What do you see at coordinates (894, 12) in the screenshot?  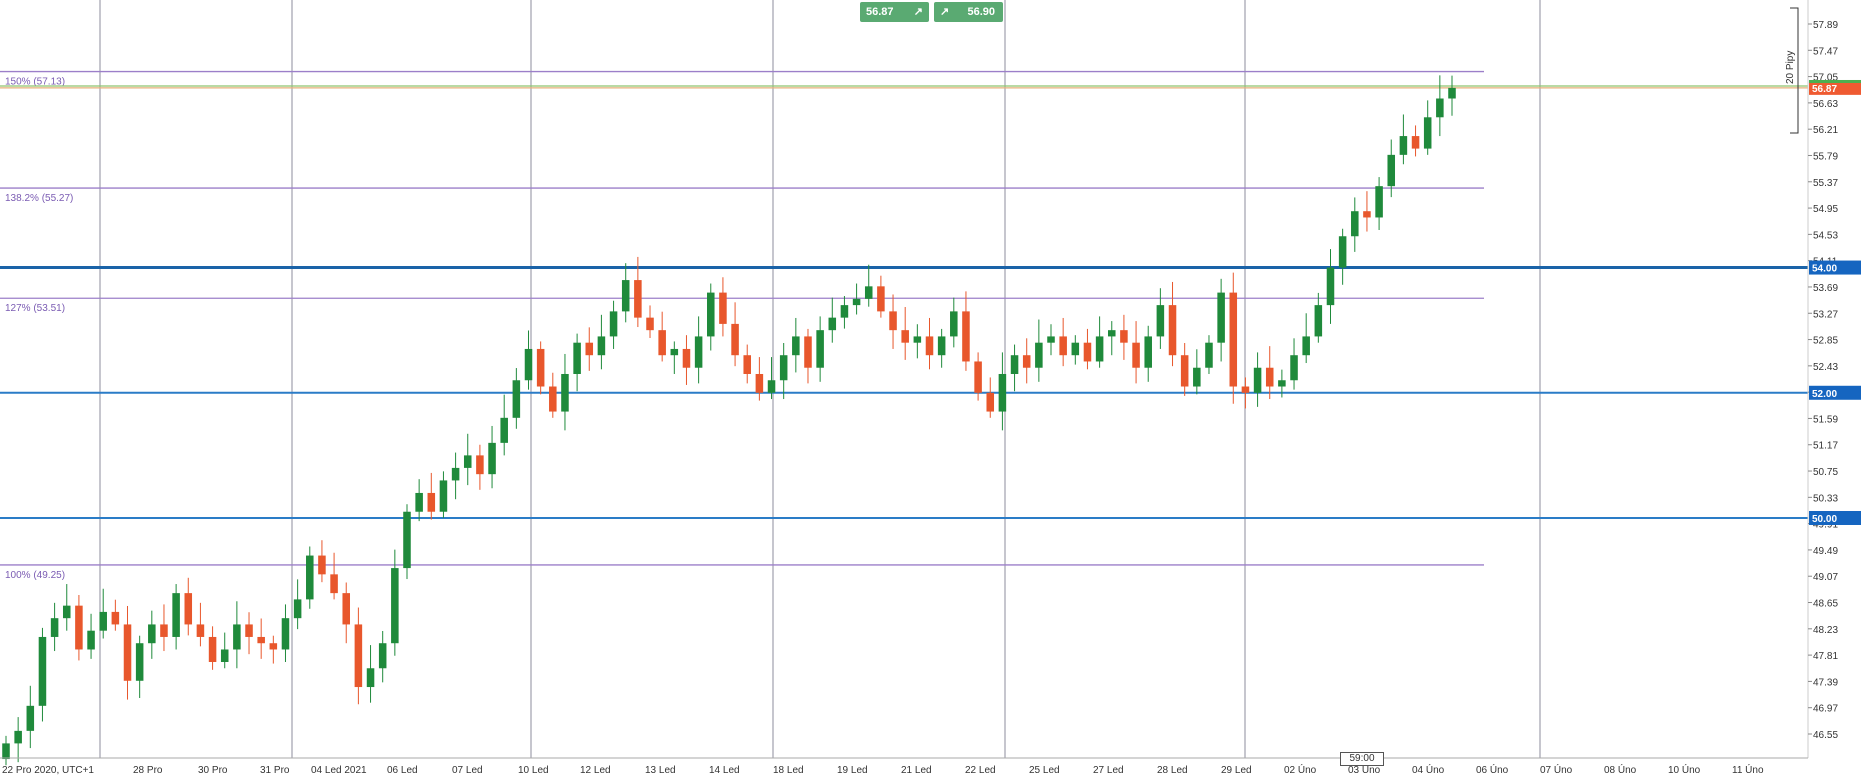 I see `sell-quote-button: 56.87 ↗` at bounding box center [894, 12].